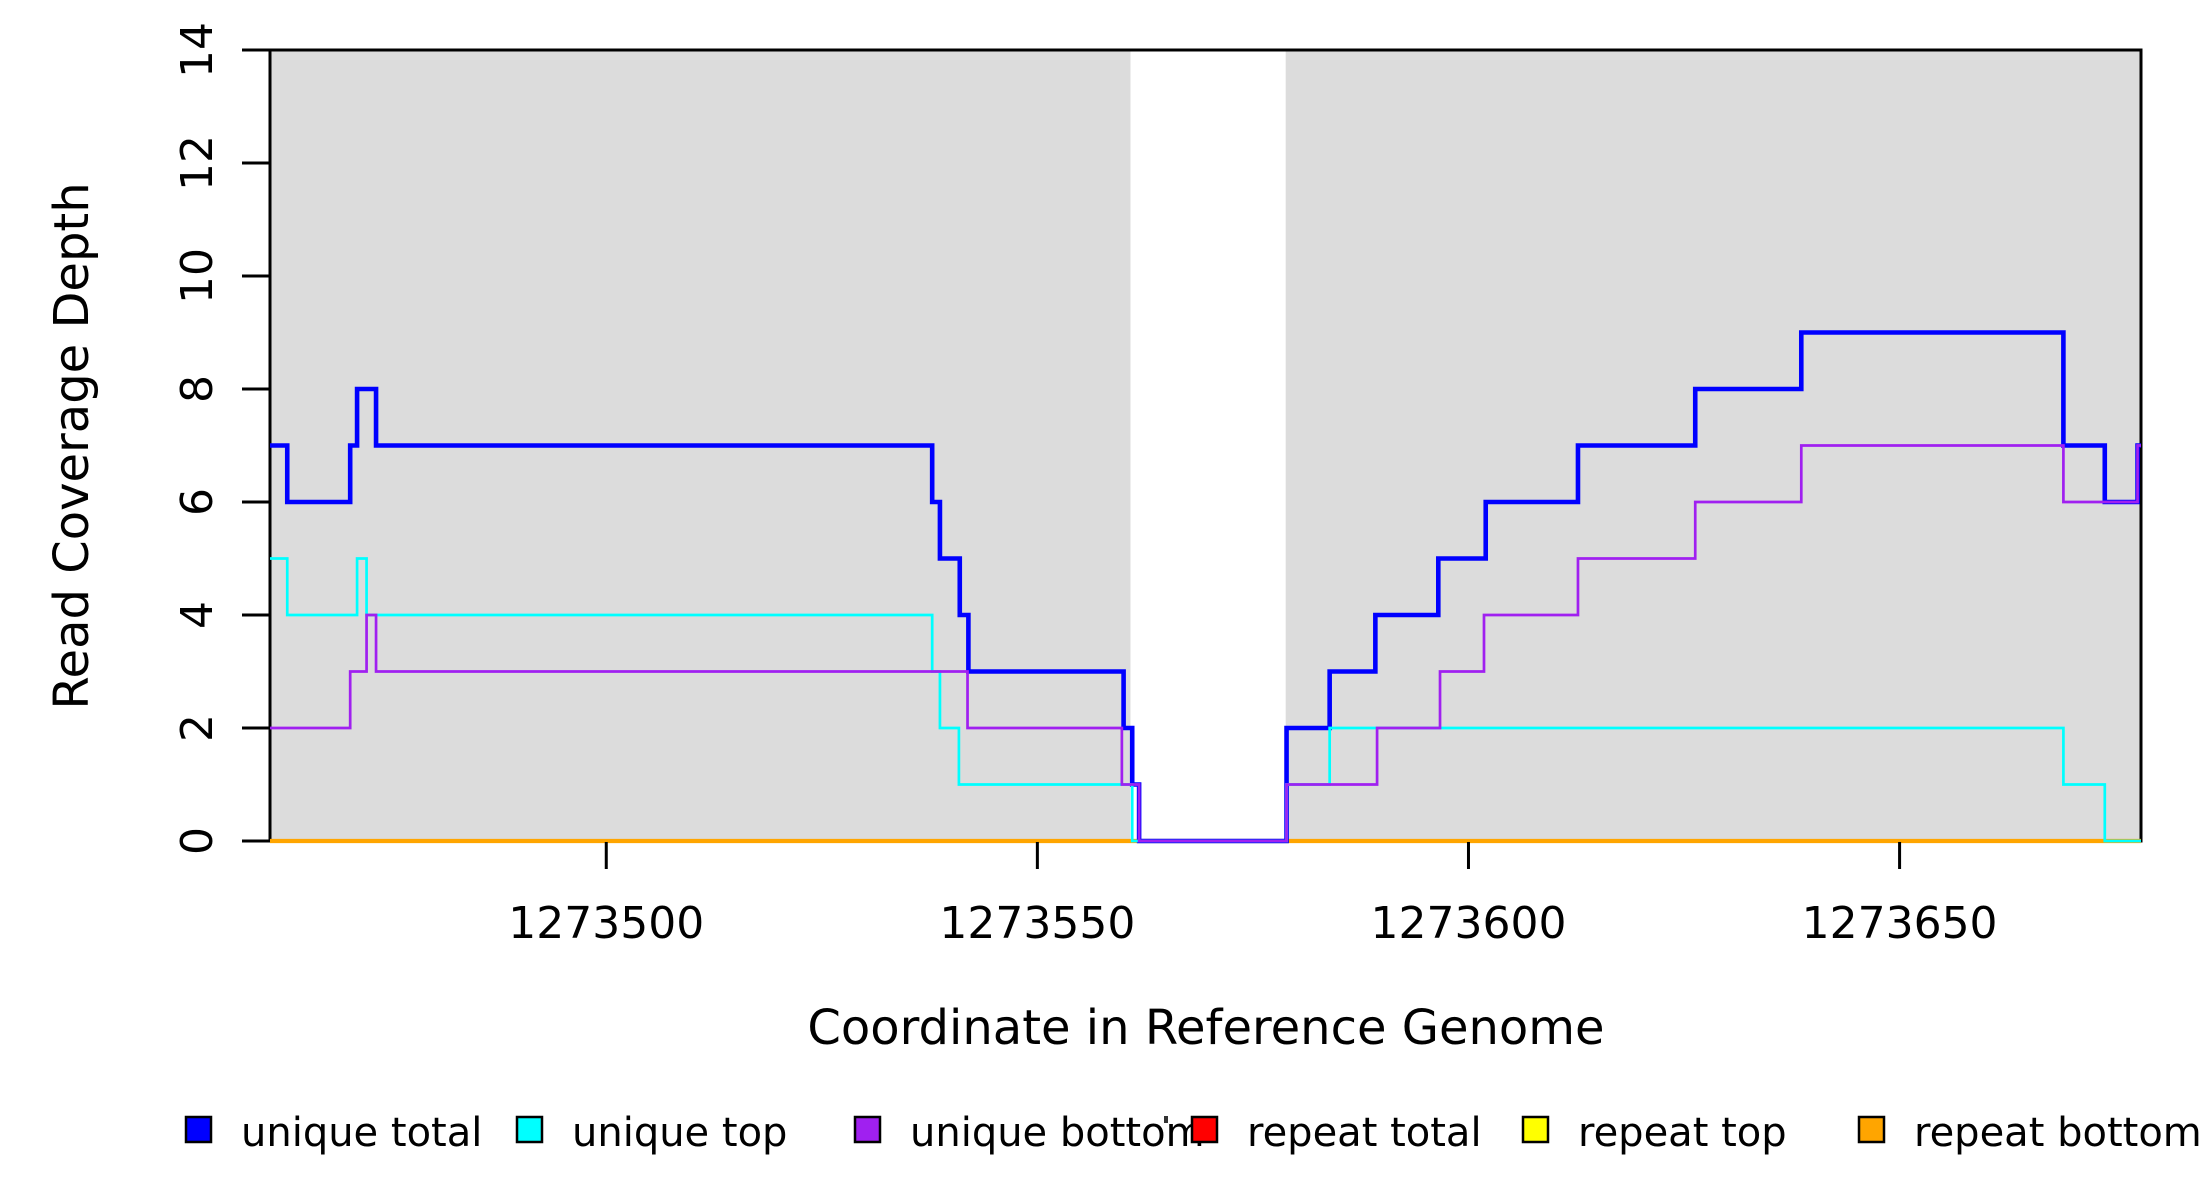 This screenshot has height=1200, width=2200. I want to click on legend-item-unique-total: unique total, so click(333, 1133).